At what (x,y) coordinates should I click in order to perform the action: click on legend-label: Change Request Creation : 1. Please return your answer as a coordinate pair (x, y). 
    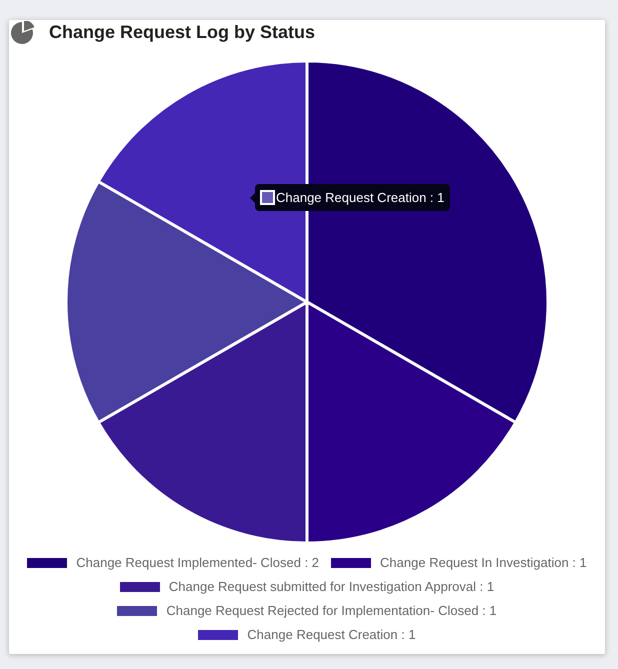
    Looking at the image, I should click on (331, 635).